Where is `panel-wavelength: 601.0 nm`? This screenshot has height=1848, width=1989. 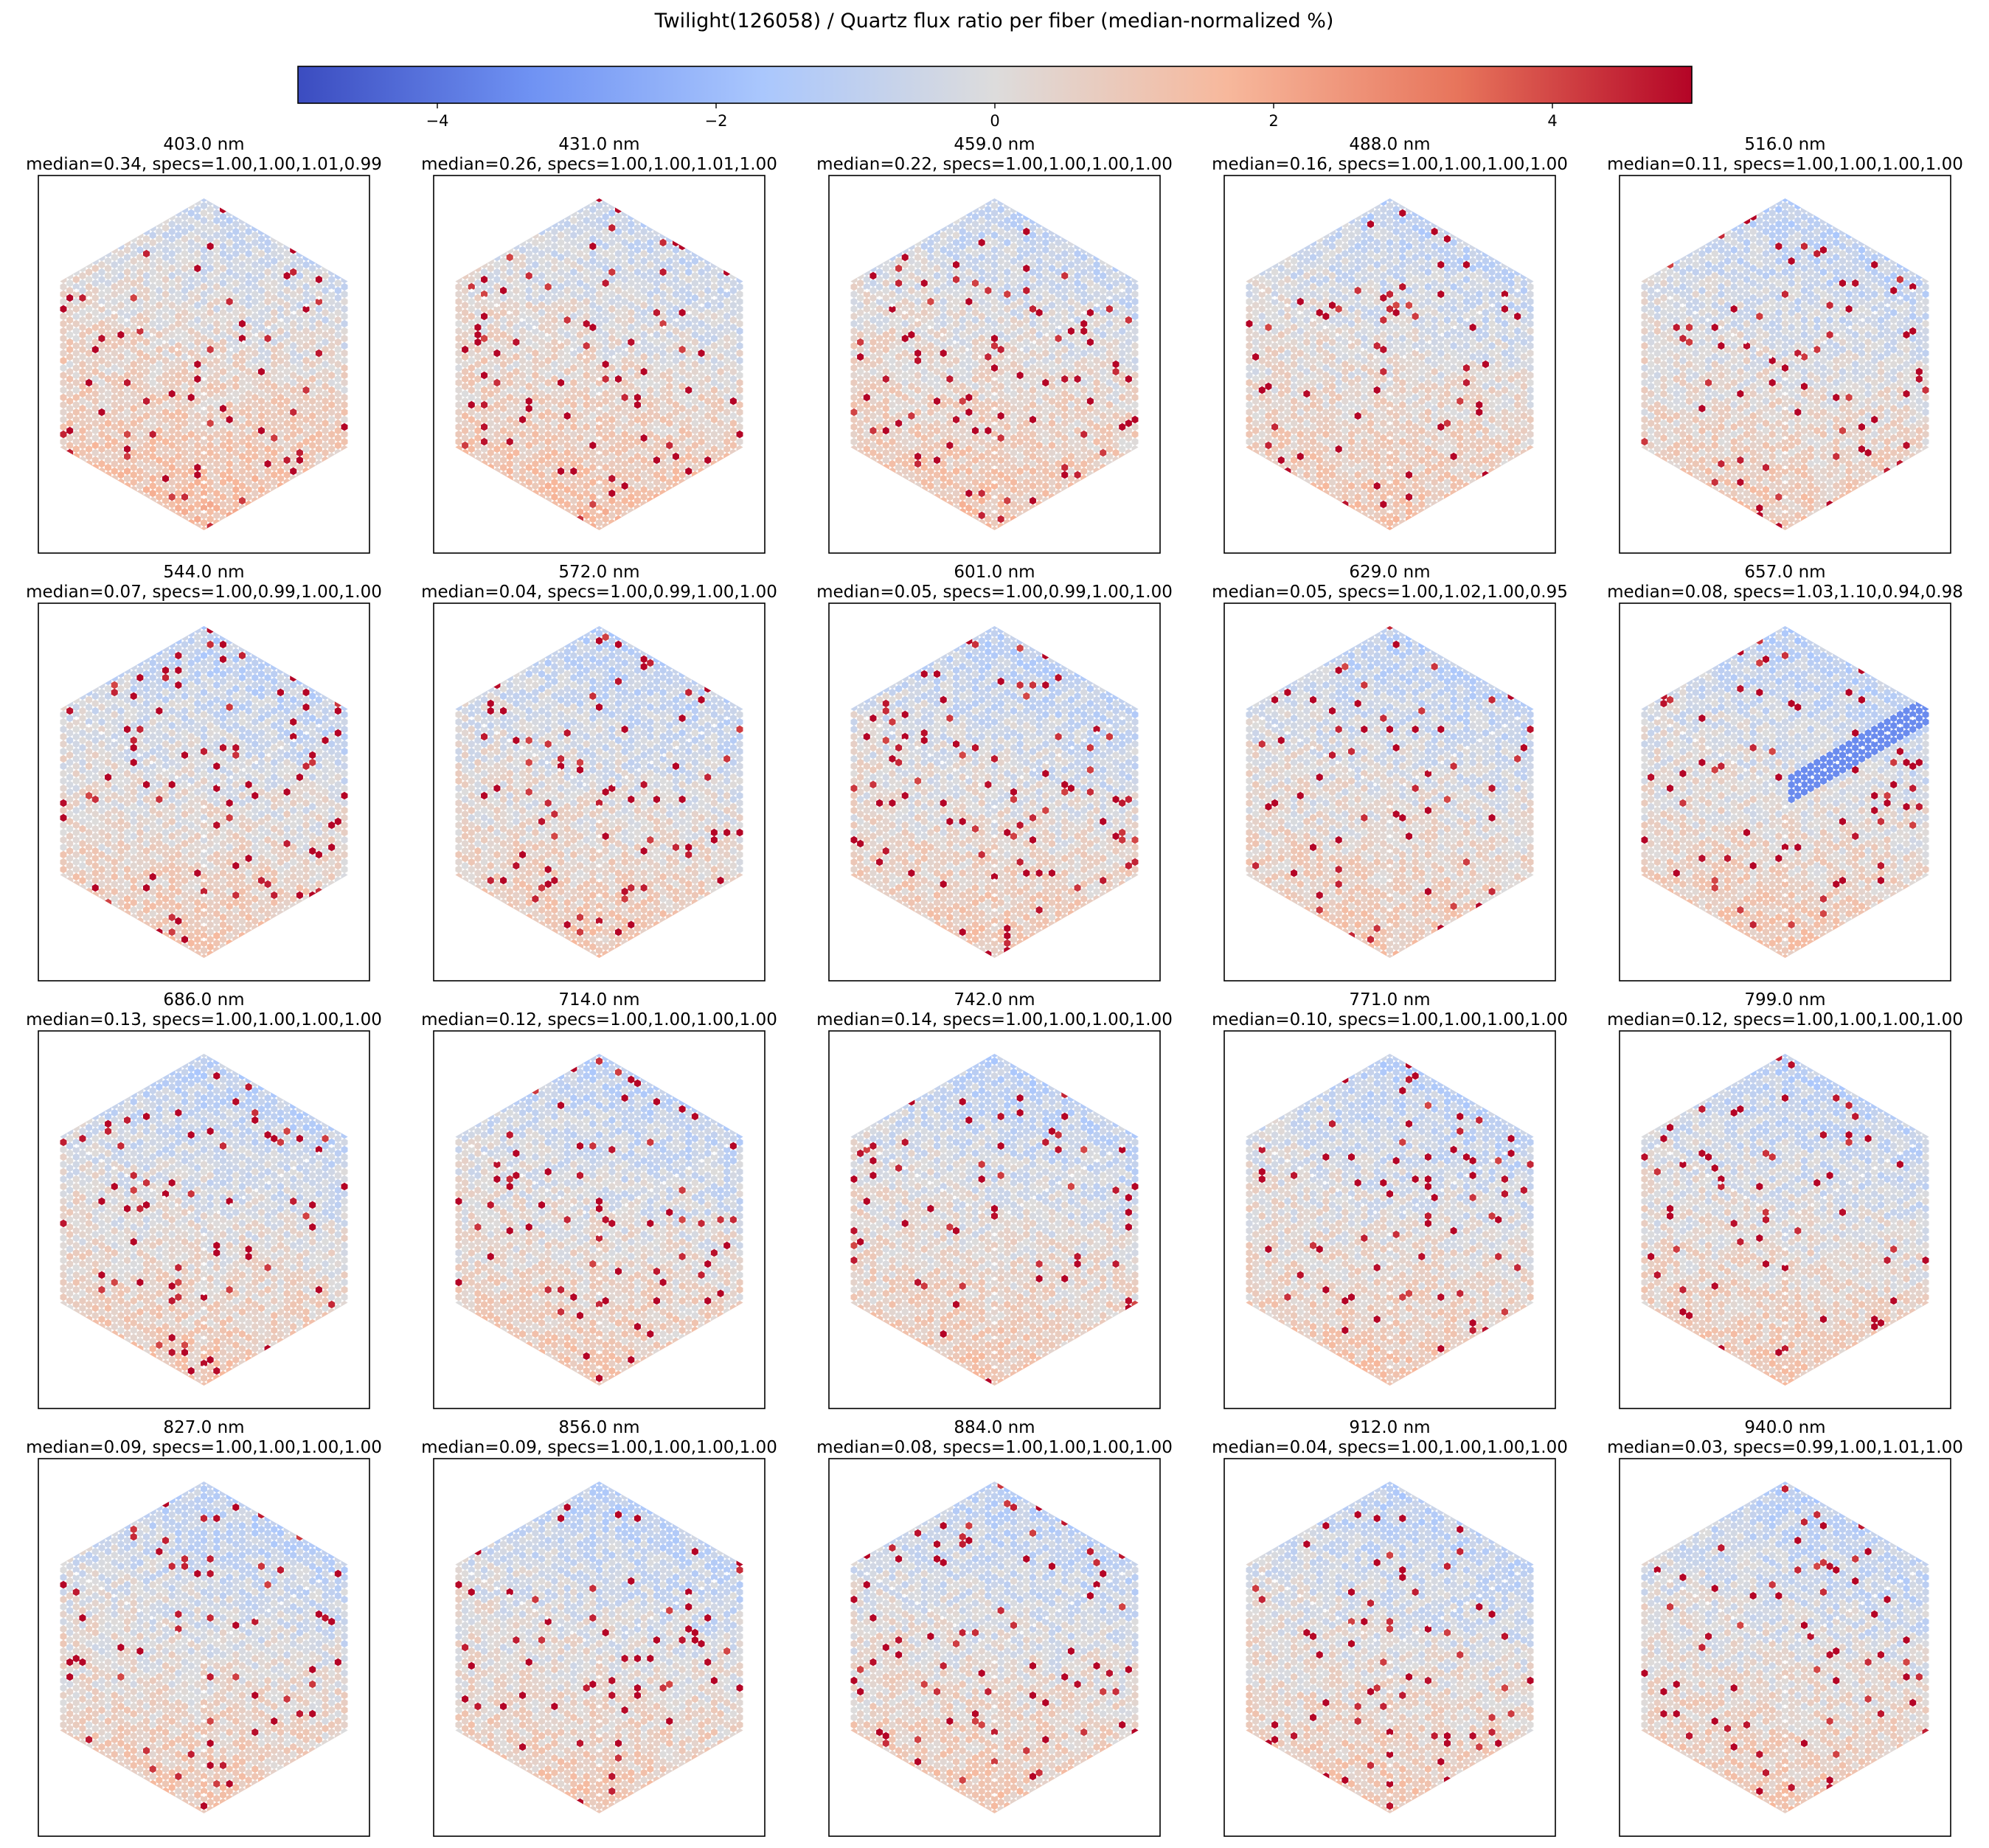
panel-wavelength: 601.0 nm is located at coordinates (994, 572).